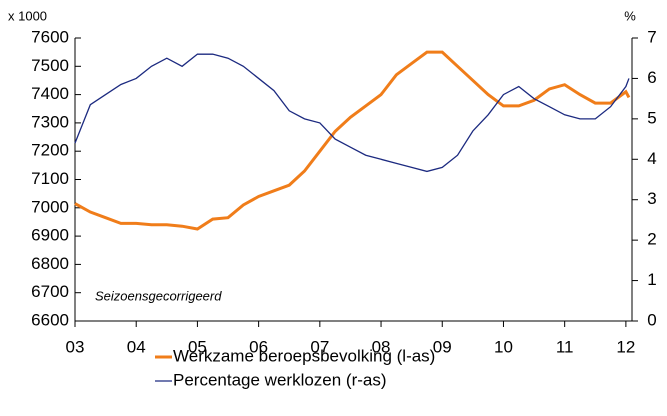  Describe the element at coordinates (280, 379) in the screenshot. I see `legend-label: Percentage werklozen (r-as)` at that location.